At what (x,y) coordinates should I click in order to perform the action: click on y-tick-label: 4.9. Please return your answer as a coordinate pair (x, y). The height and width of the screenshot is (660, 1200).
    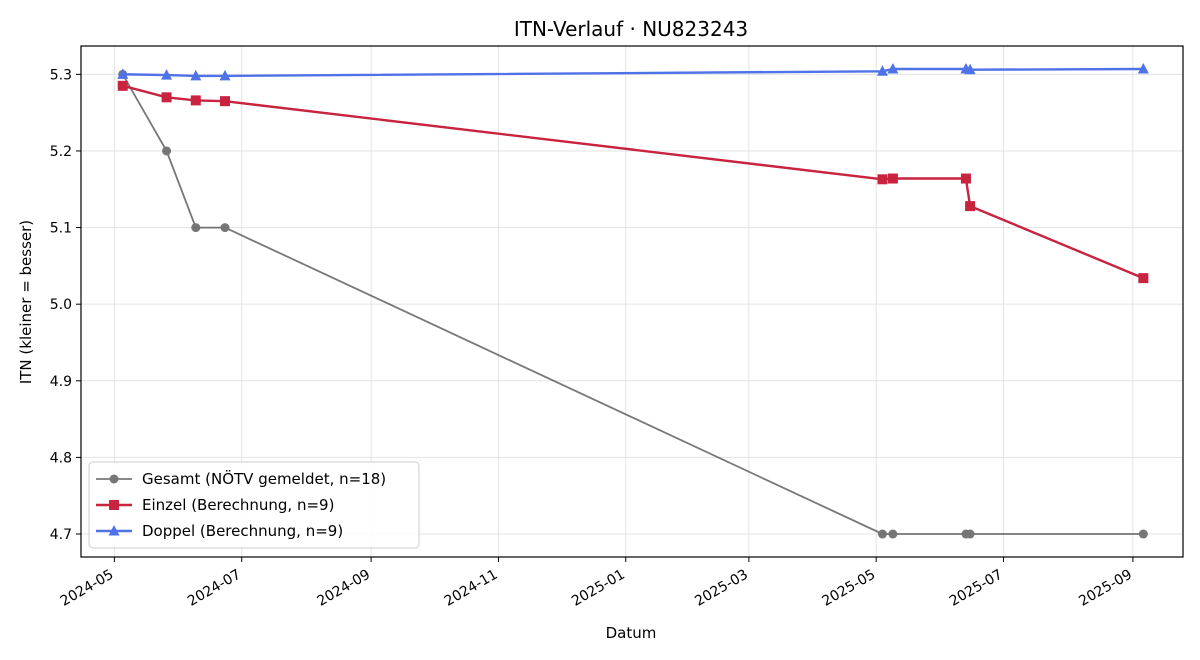
    Looking at the image, I should click on (61, 382).